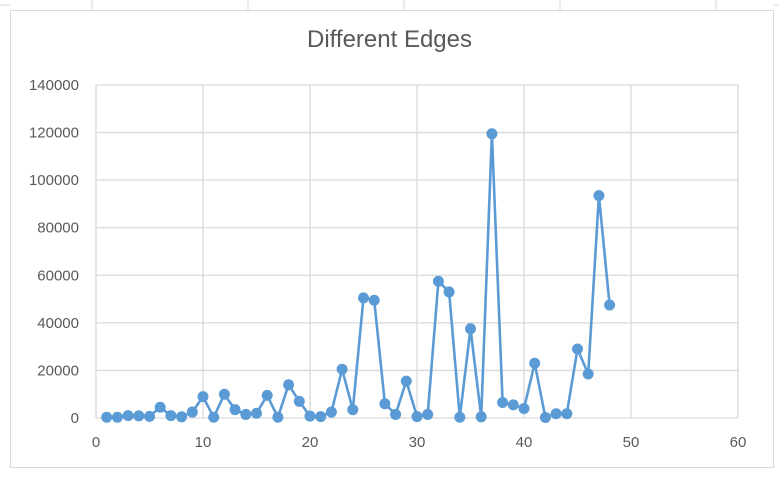 The image size is (779, 478). I want to click on chart-title: Different Edges, so click(389, 39).